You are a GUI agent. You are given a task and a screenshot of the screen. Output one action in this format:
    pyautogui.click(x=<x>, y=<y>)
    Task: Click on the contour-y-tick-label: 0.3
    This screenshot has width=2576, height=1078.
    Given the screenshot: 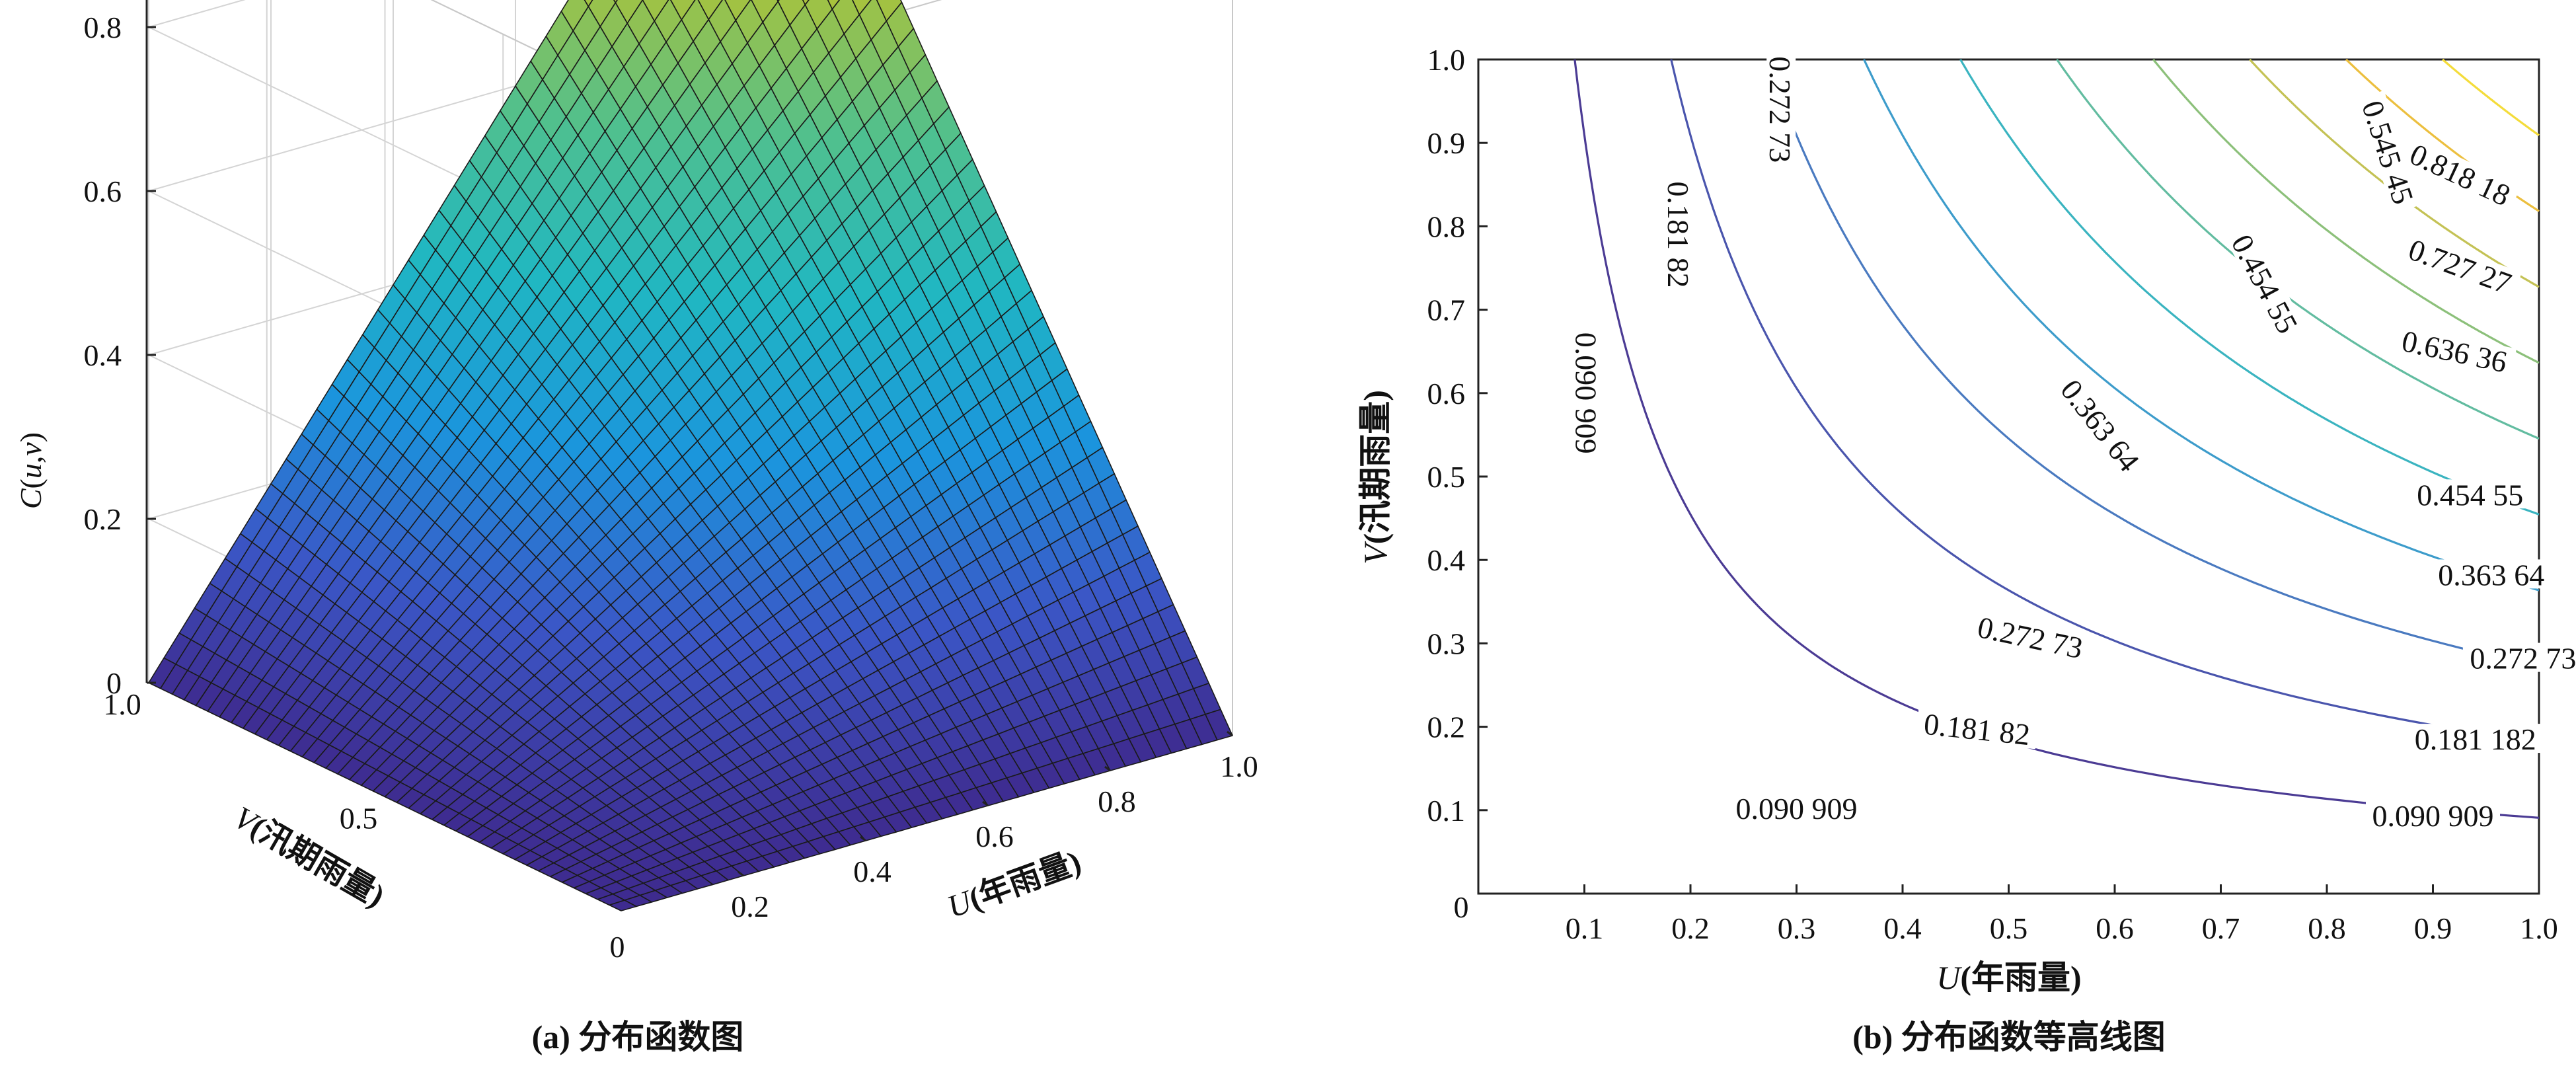 What is the action you would take?
    pyautogui.click(x=1447, y=643)
    